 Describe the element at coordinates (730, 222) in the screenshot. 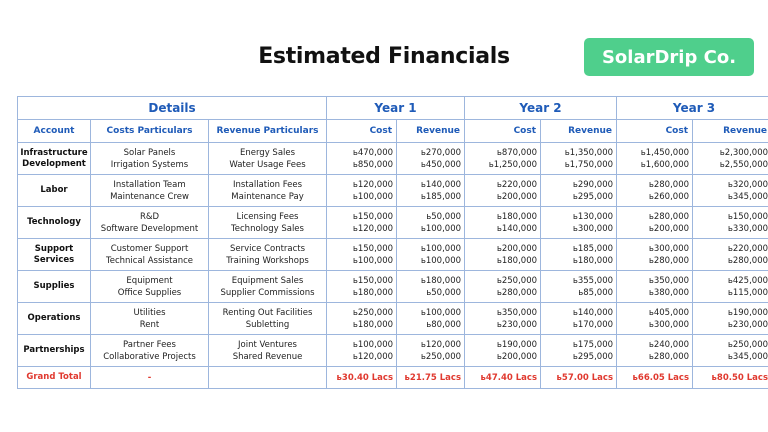

I see `cell-year3-revenue: ь150,000 ь330,000` at that location.